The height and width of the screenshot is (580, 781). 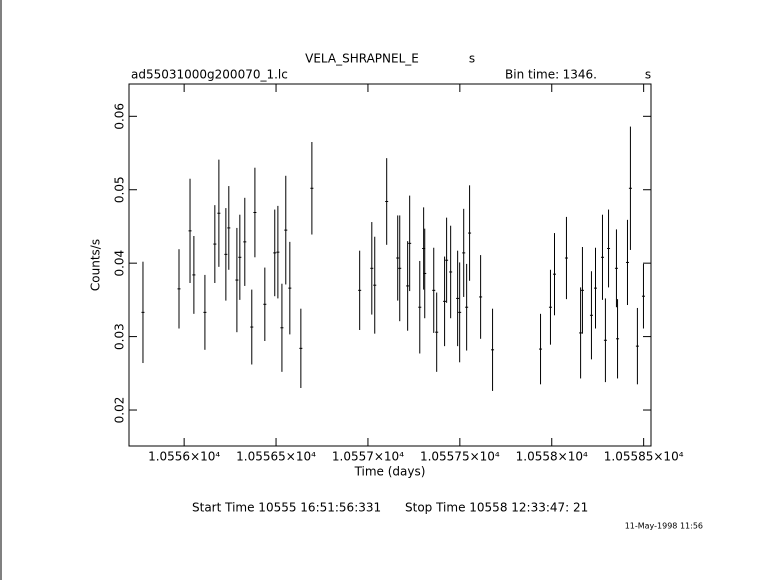 What do you see at coordinates (552, 457) in the screenshot?
I see `x-tick-label: 1.0558×10⁴` at bounding box center [552, 457].